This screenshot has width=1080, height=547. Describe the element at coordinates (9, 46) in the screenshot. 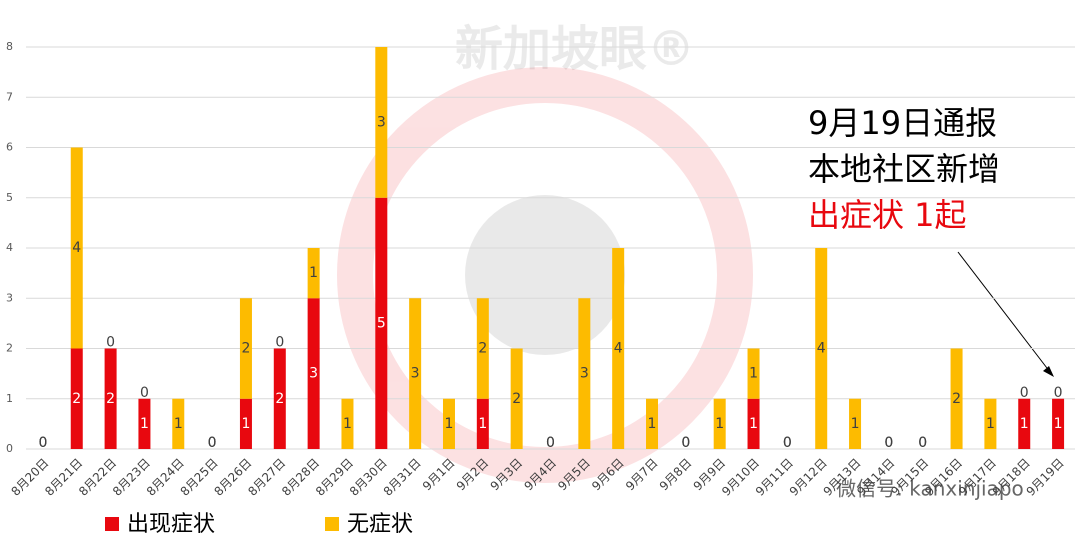

I see `y-tick-label: 8` at that location.